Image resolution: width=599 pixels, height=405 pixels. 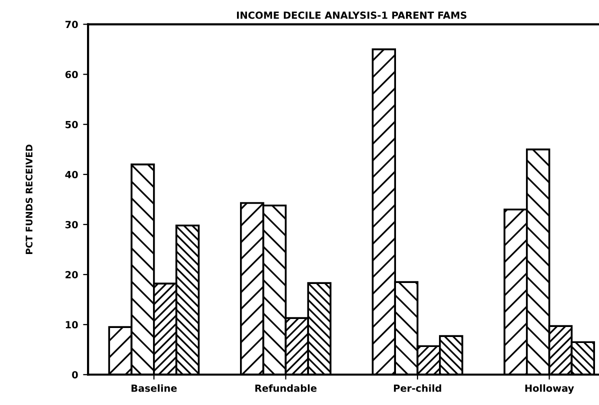 I want to click on y-tick-label: 50, so click(x=72, y=124).